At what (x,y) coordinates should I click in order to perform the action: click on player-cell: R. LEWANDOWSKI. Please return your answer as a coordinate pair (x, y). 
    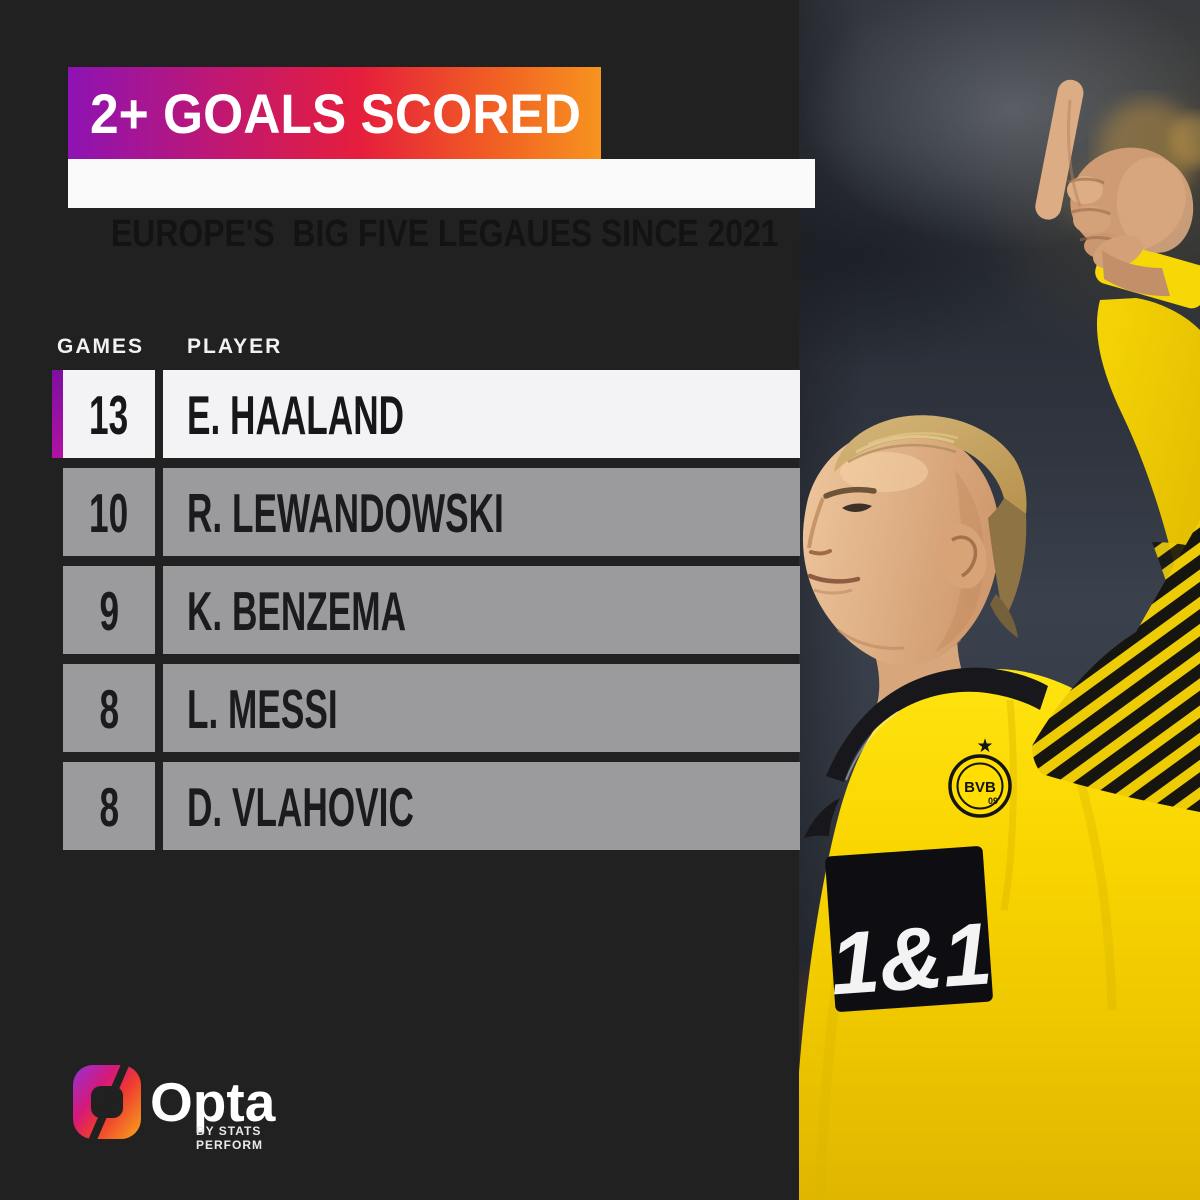
    Looking at the image, I should click on (481, 512).